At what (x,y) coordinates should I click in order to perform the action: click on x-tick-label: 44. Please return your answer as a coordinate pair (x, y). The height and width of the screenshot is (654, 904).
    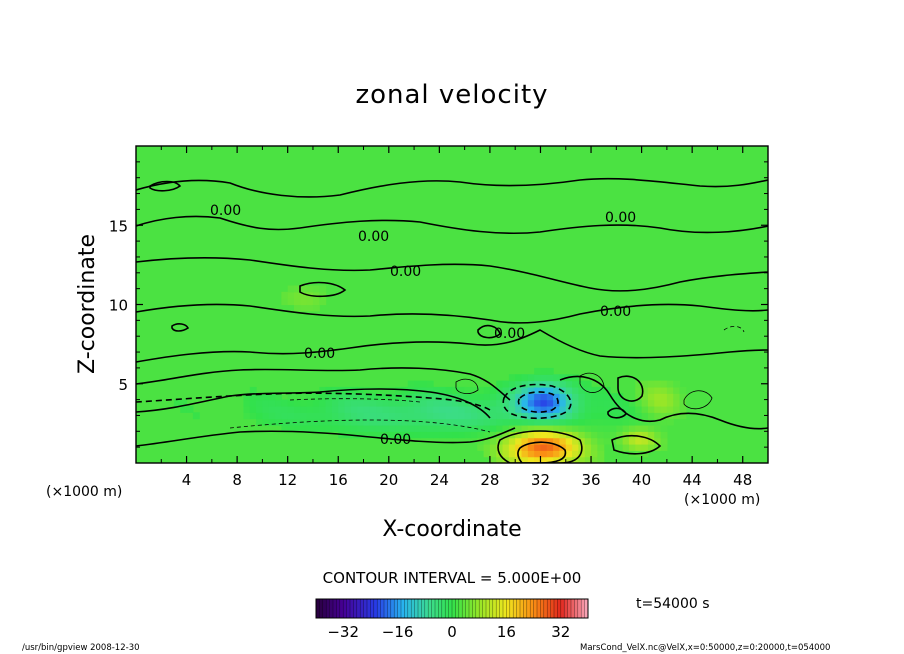
    Looking at the image, I should click on (692, 480).